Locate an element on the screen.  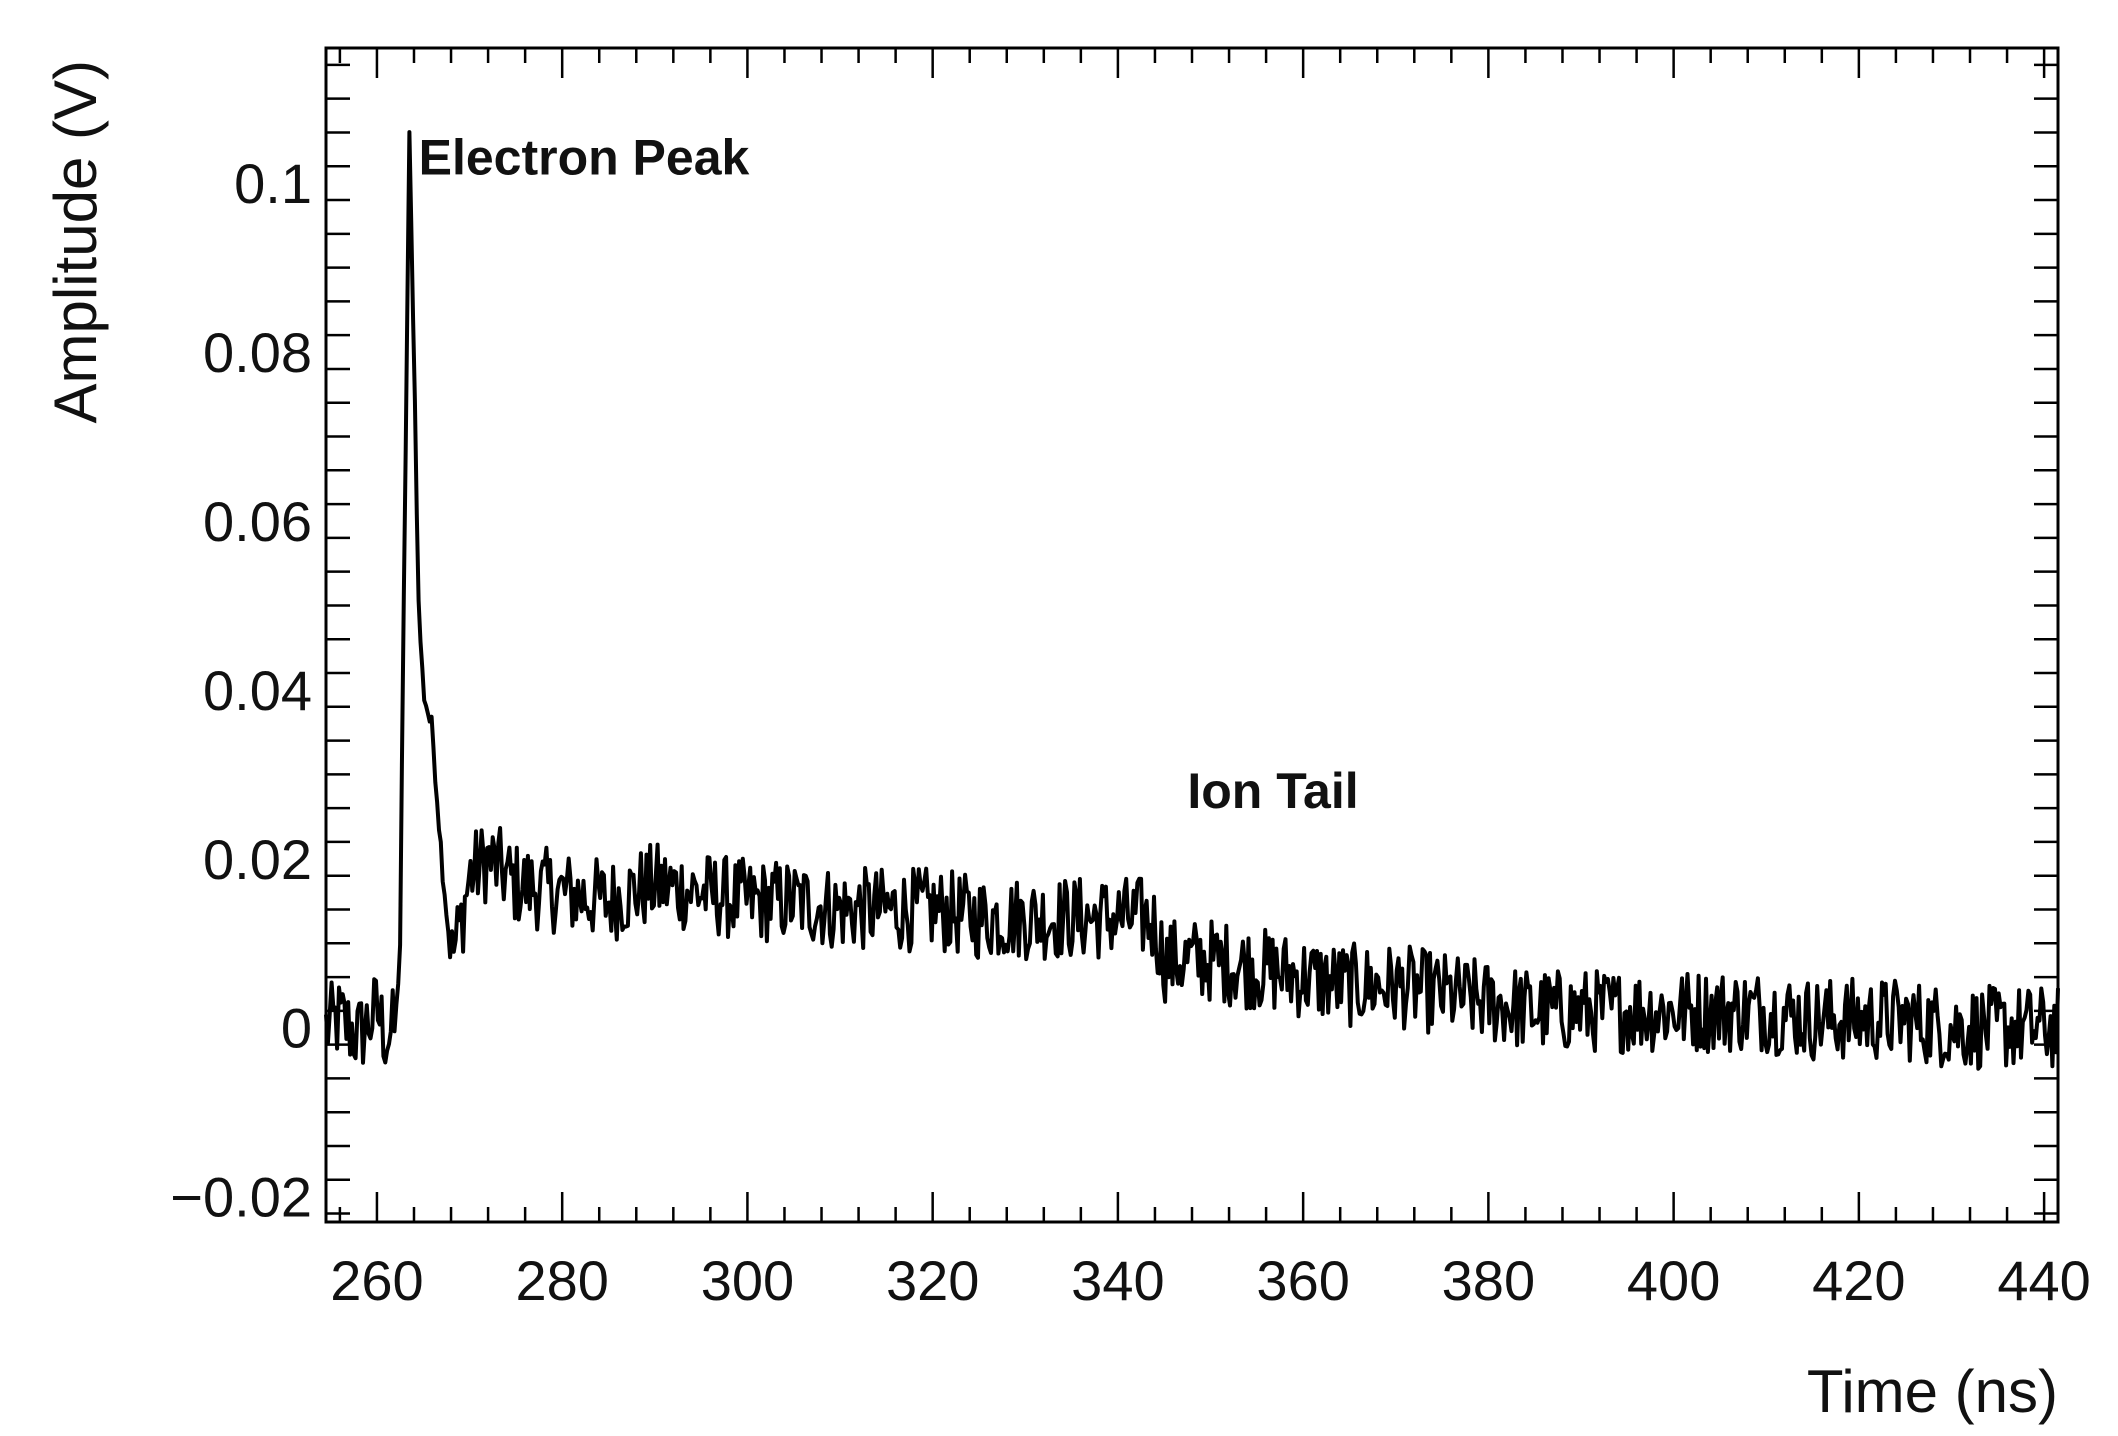
y-tick-label: 0.02 is located at coordinates (257, 859).